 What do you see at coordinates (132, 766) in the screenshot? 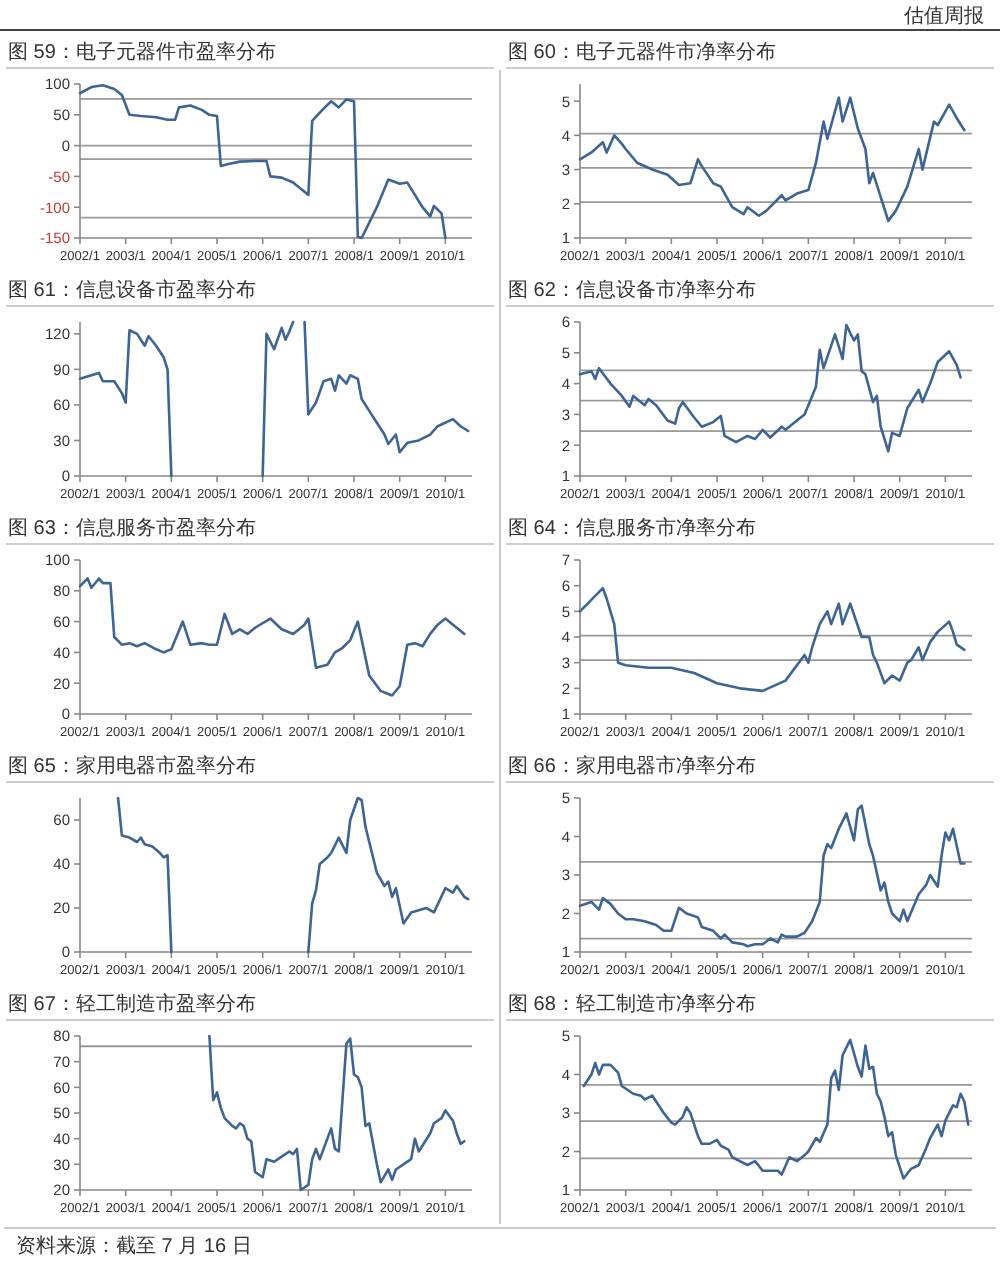
I see `chart-title: 图 65：家用电器市盈率分布` at bounding box center [132, 766].